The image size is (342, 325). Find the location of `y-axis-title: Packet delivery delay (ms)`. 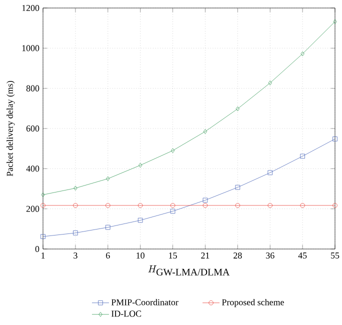

y-axis-title: Packet delivery delay (ms) is located at coordinates (10, 128).